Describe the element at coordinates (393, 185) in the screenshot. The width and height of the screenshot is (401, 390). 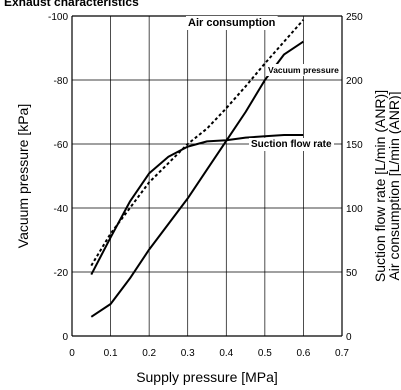
I see `right-y-axis-label-air: Air consumption [L/min (ANR)]` at that location.